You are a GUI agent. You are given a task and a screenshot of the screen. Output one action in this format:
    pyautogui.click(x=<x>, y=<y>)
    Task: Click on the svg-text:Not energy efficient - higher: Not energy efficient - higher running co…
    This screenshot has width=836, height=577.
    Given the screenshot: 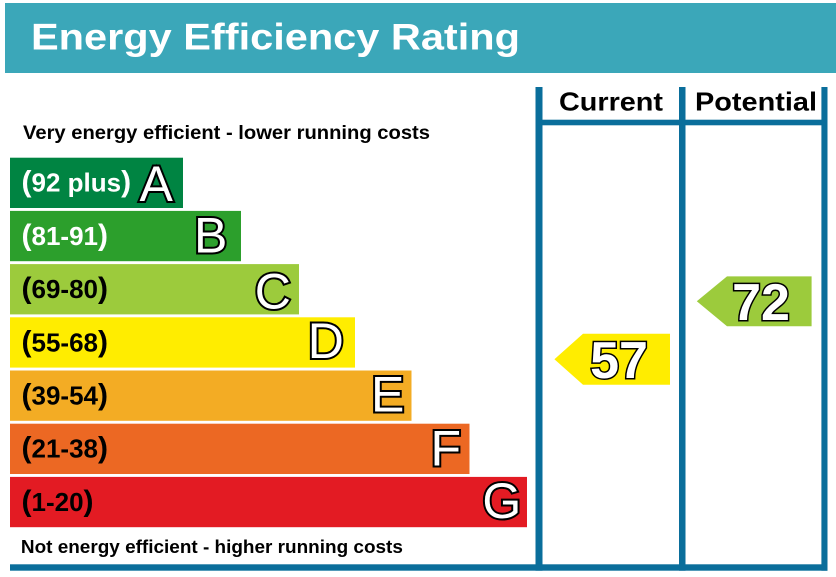 What is the action you would take?
    pyautogui.click(x=212, y=546)
    